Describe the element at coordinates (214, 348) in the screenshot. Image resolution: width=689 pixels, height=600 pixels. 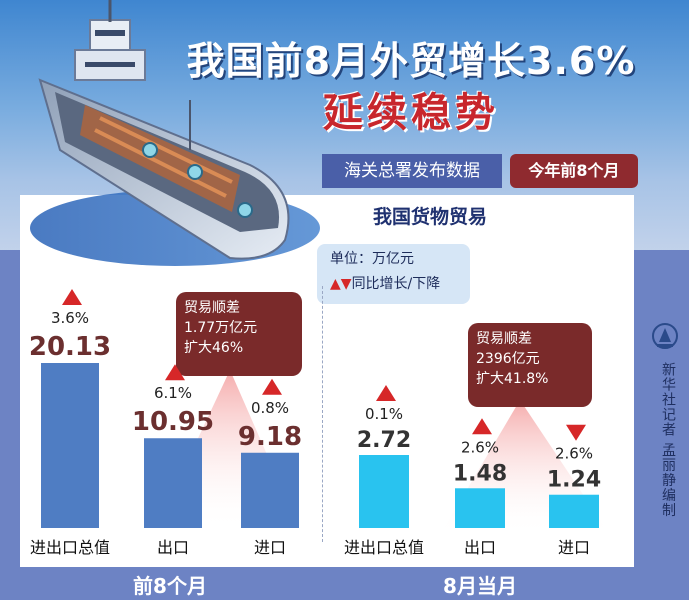
I see `callout-left-line3: 扩大46%` at that location.